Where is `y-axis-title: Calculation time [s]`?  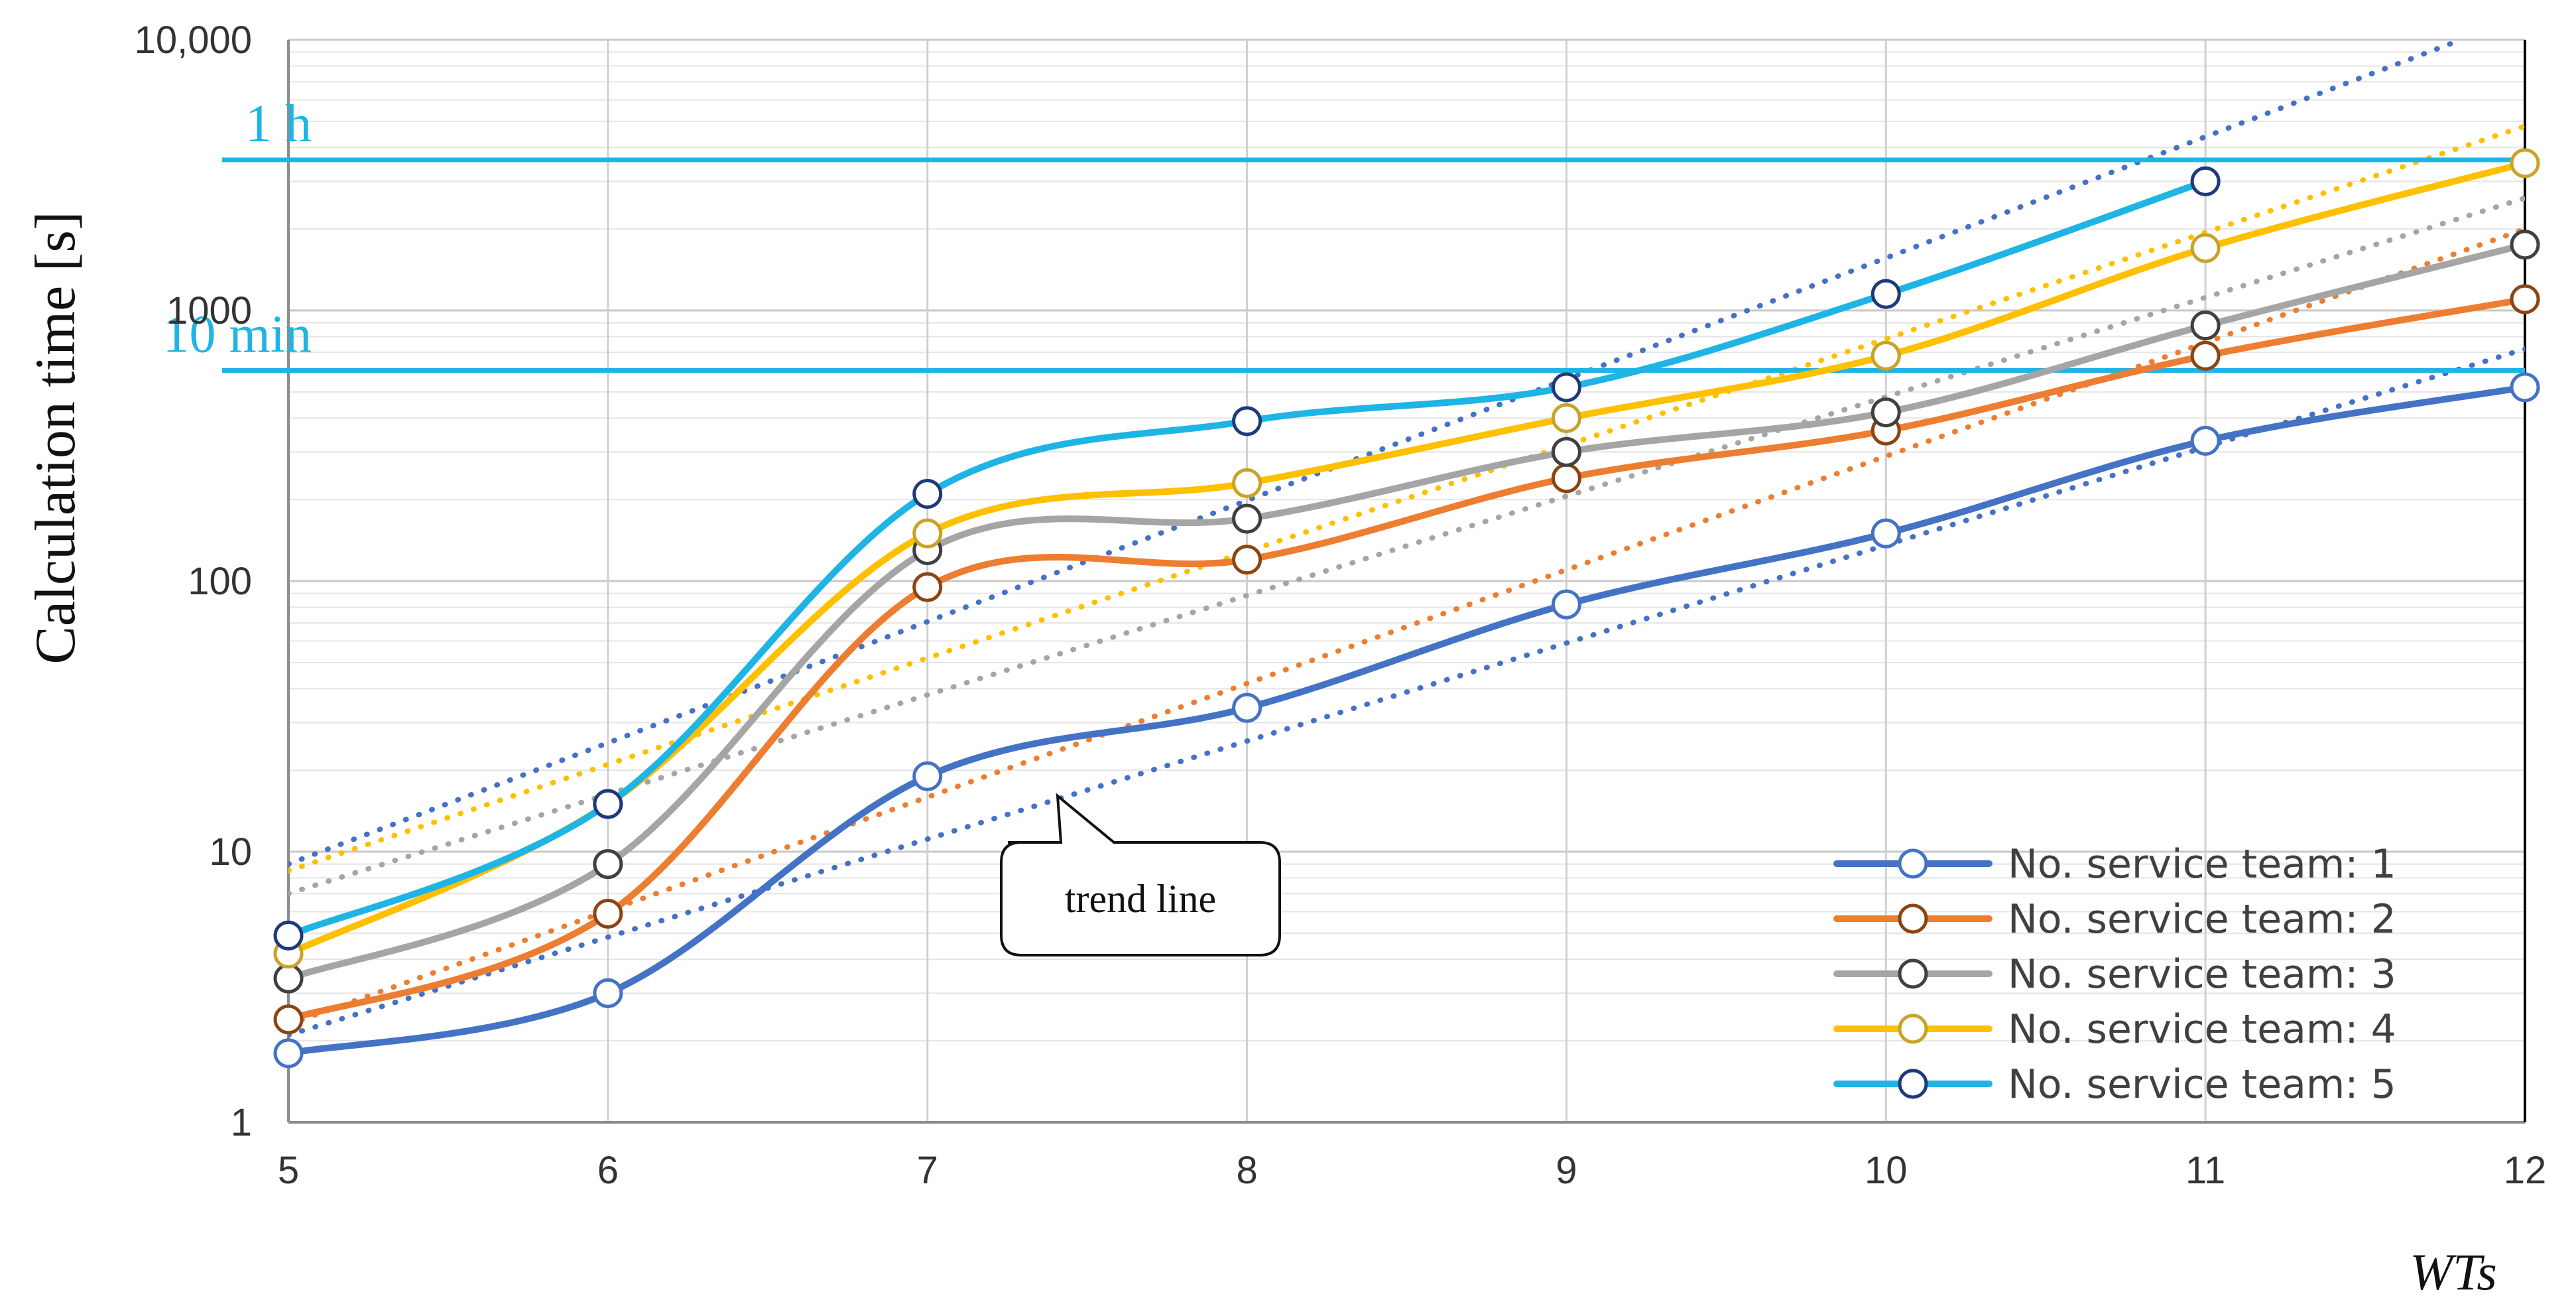
y-axis-title: Calculation time [s] is located at coordinates (55, 437).